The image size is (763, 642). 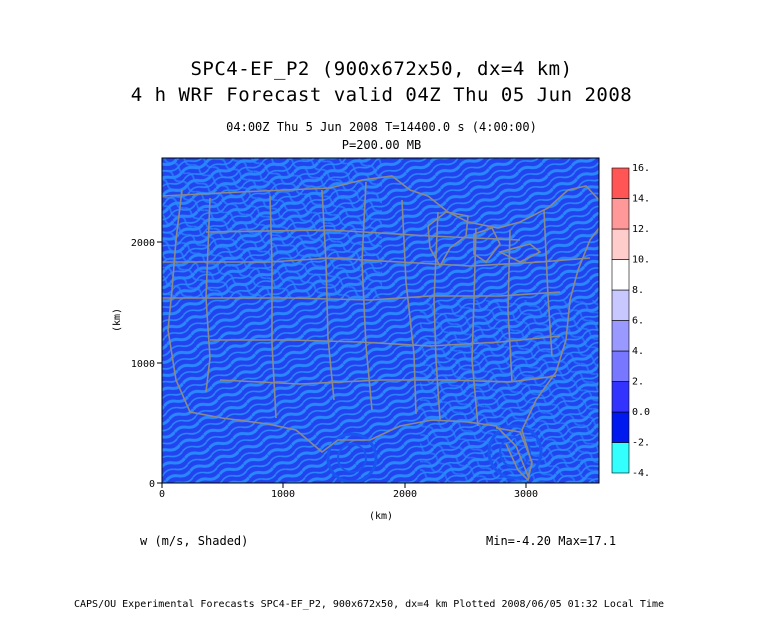 What do you see at coordinates (641, 199) in the screenshot?
I see `colorbar-label: 14.` at bounding box center [641, 199].